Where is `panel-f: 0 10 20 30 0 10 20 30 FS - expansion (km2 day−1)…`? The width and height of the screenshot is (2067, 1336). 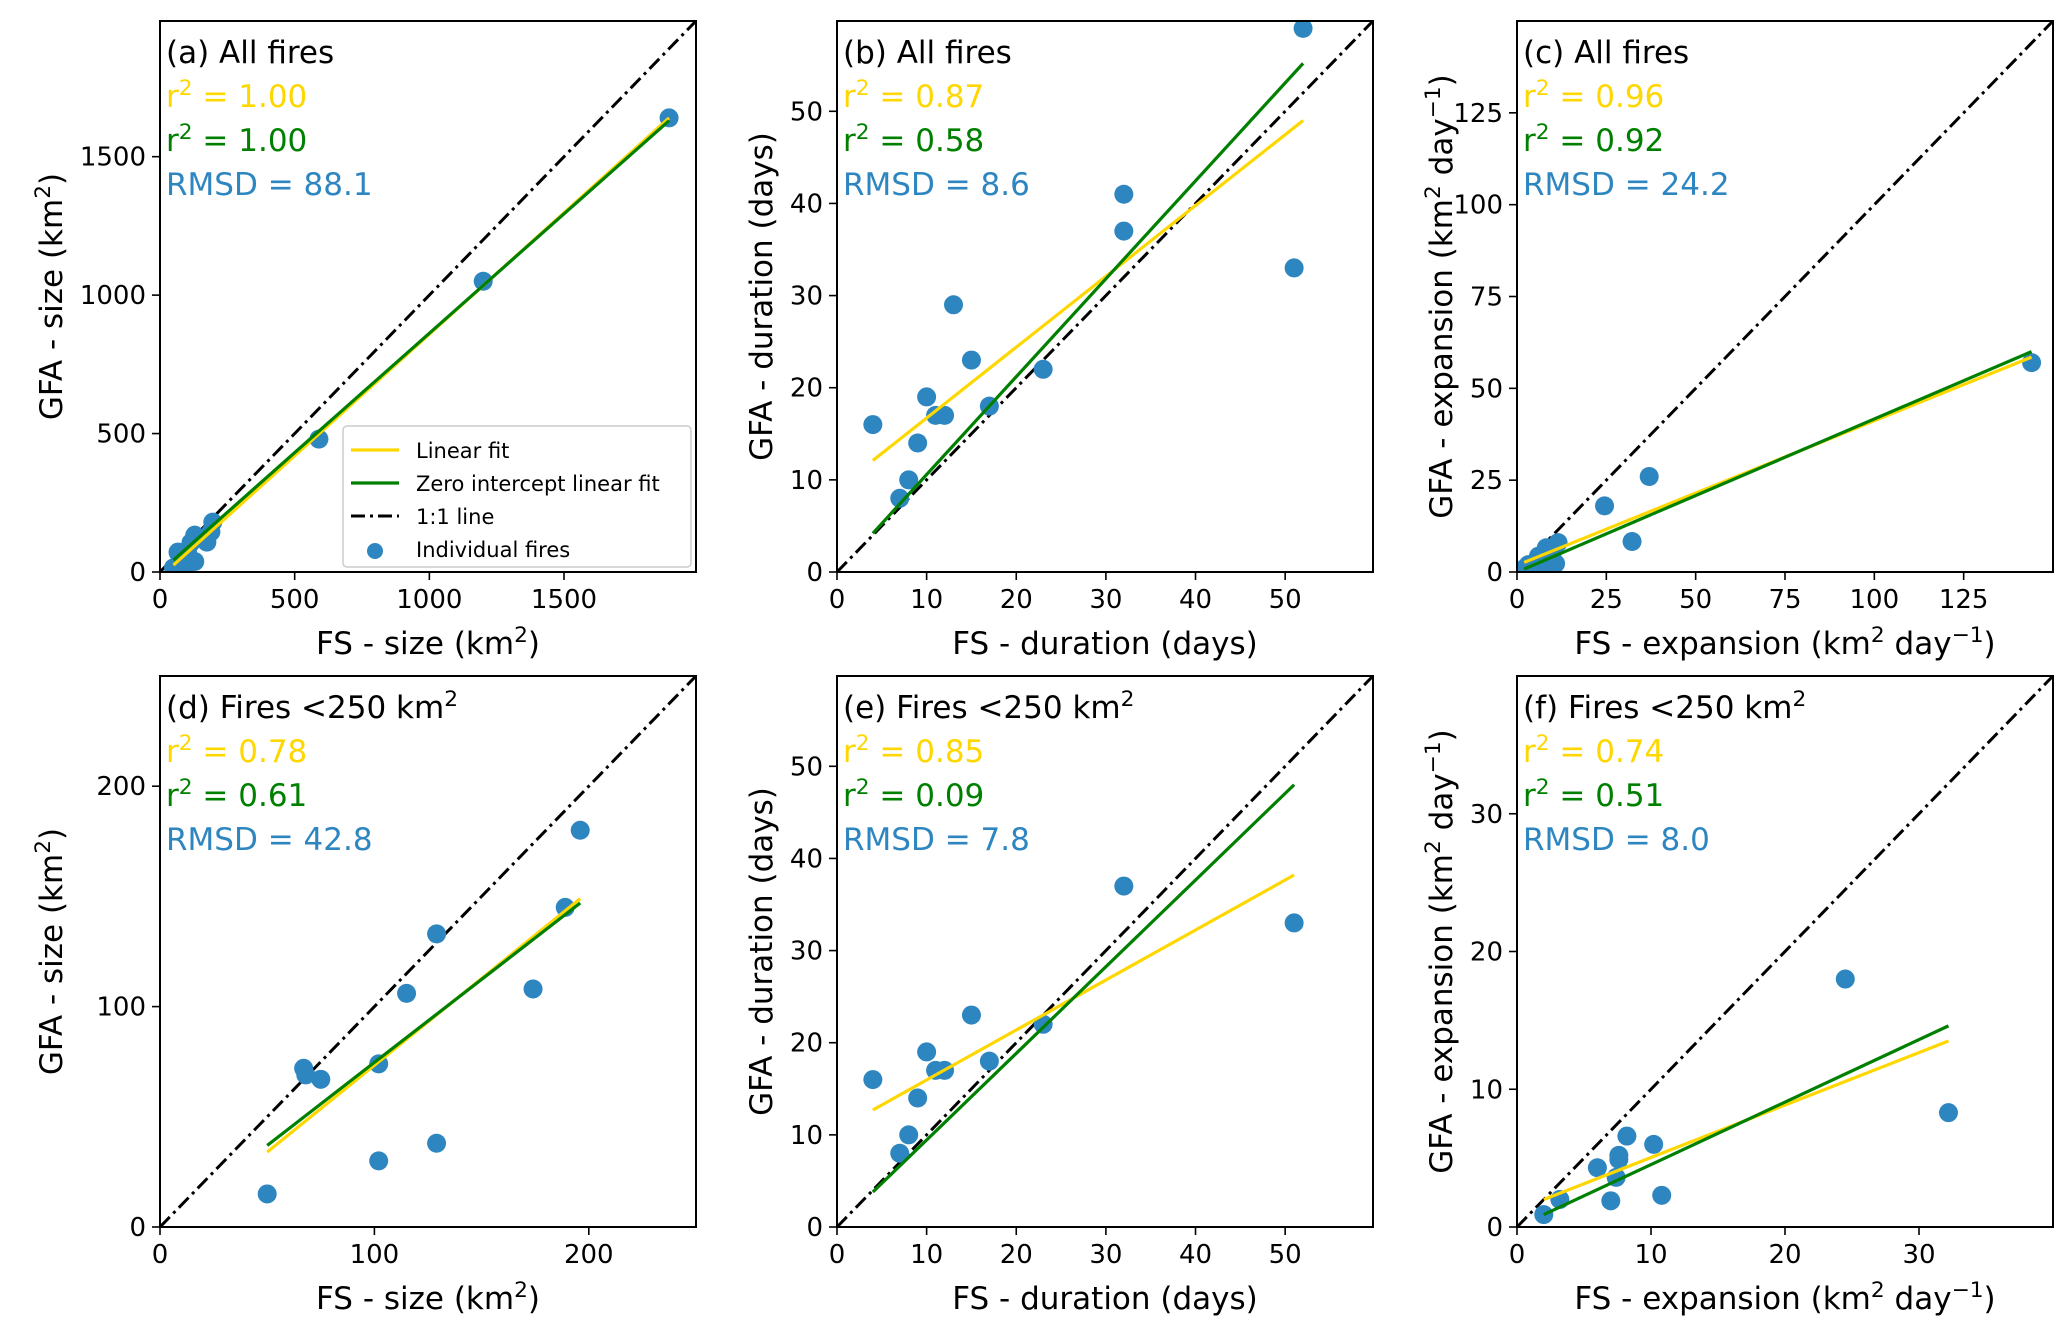
panel-f: 0 10 20 30 0 10 20 30 FS - expansion (km2 day−1)… is located at coordinates (1737, 996).